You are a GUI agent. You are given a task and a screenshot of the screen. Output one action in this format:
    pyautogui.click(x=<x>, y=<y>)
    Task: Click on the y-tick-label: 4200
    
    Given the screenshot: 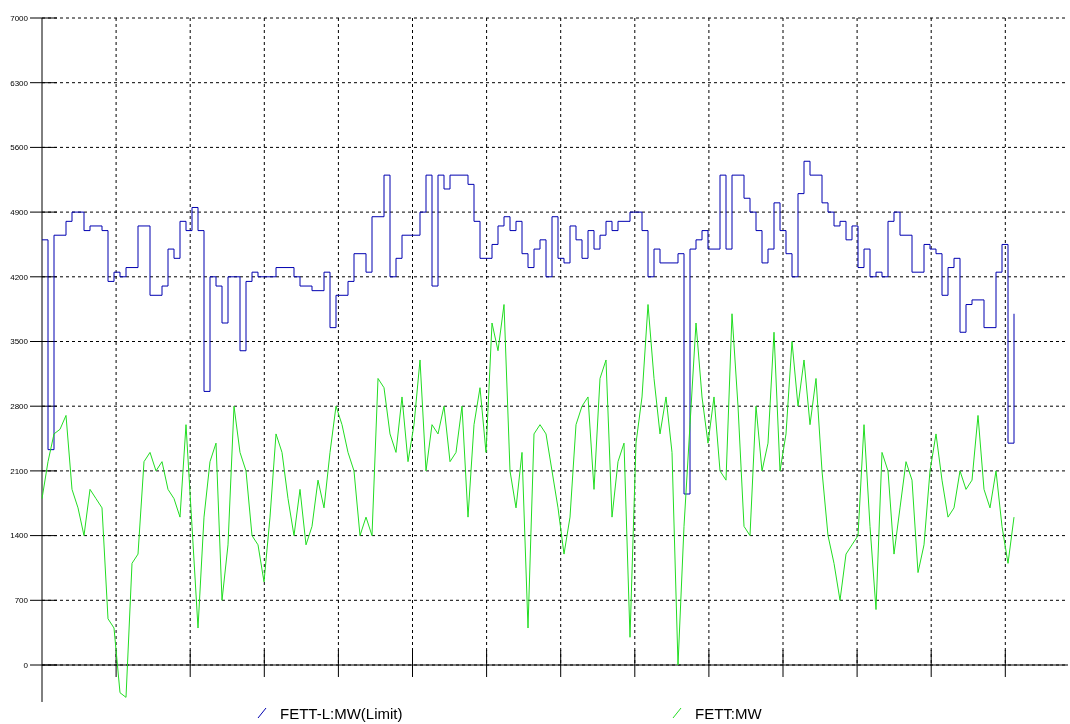 What is the action you would take?
    pyautogui.click(x=19, y=277)
    